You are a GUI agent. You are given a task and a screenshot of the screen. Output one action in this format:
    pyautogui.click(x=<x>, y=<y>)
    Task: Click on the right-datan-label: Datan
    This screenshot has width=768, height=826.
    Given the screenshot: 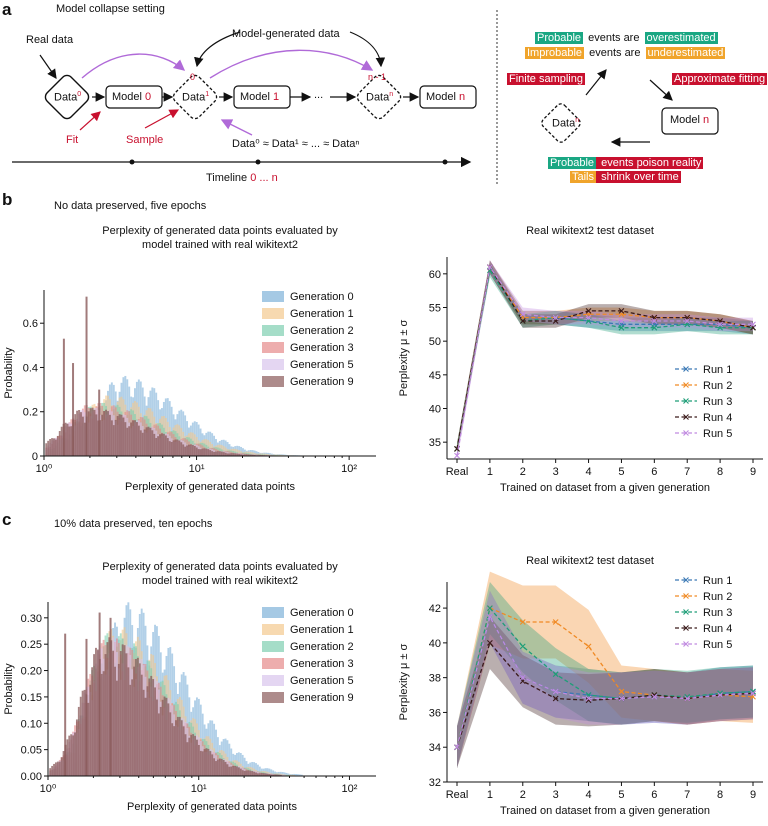 What is the action you would take?
    pyautogui.click(x=566, y=123)
    